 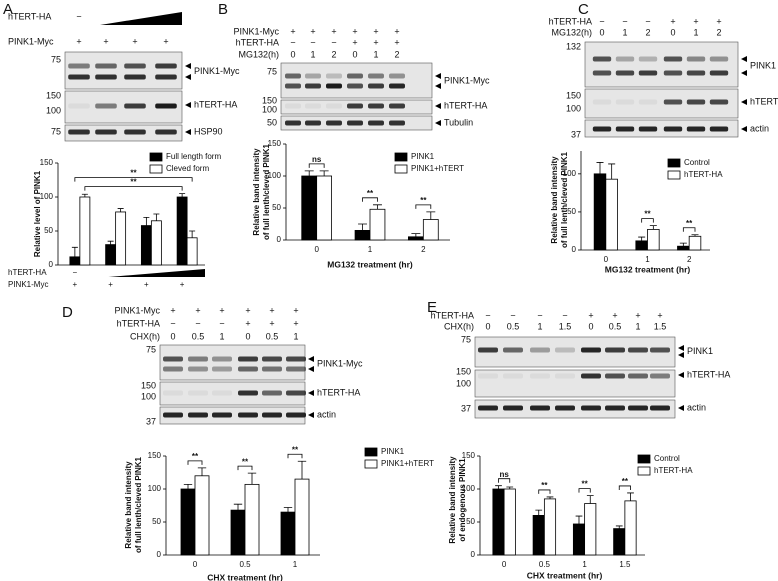 What do you see at coordinates (141, 18) in the screenshot?
I see `gradient-triangle` at bounding box center [141, 18].